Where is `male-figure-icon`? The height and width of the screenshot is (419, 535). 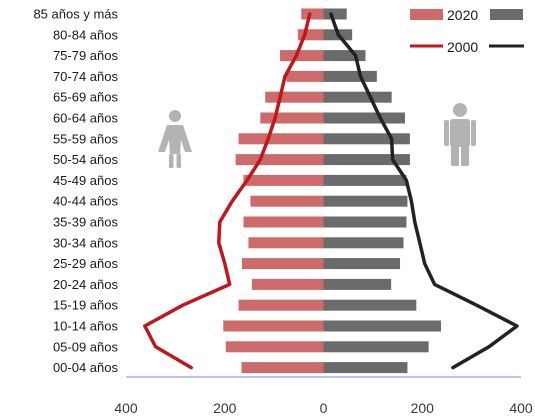 male-figure-icon is located at coordinates (460, 134).